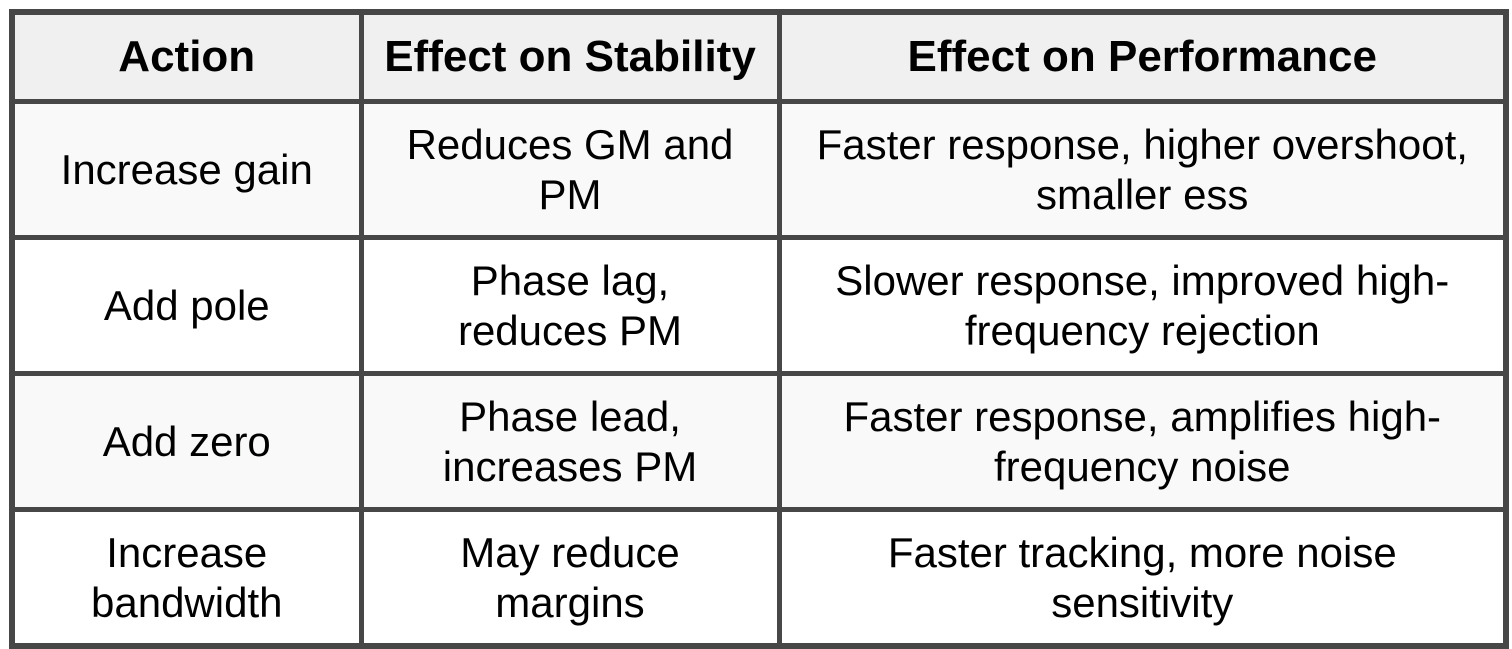  What do you see at coordinates (570, 305) in the screenshot?
I see `cell-stability-effect: Phase lag, reduces PM` at bounding box center [570, 305].